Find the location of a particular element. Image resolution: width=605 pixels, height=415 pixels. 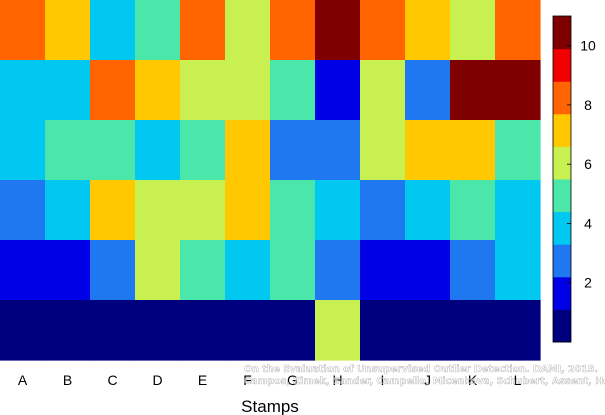

heatmap-cell-I-row5 is located at coordinates (383, 270).